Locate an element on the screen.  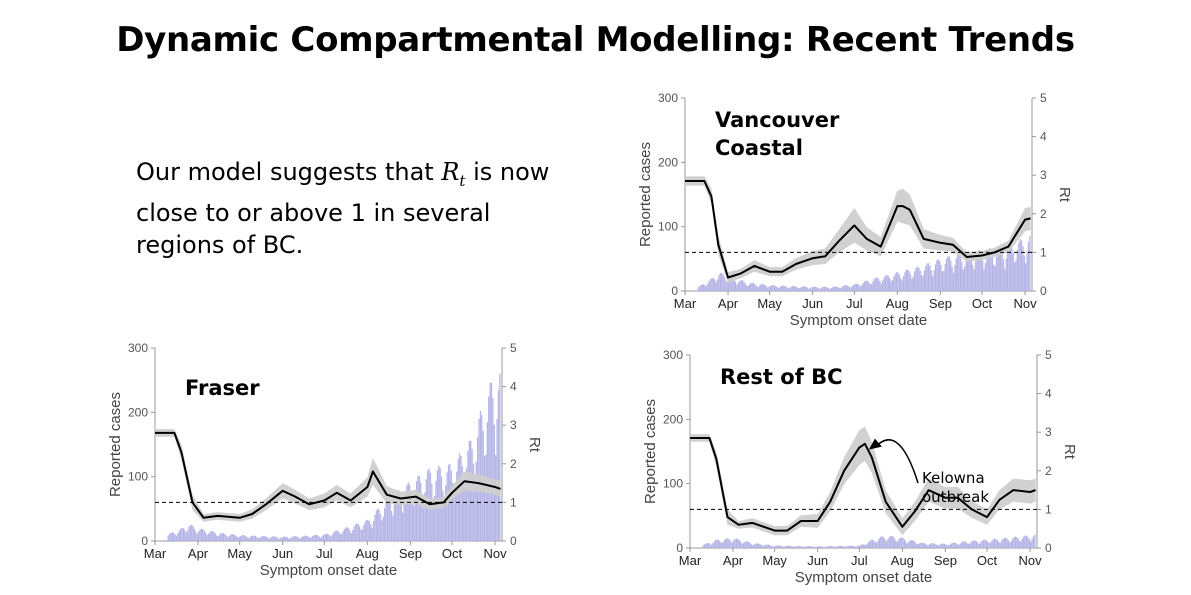
summary-before: Our model suggests that is located at coordinates (289, 172).